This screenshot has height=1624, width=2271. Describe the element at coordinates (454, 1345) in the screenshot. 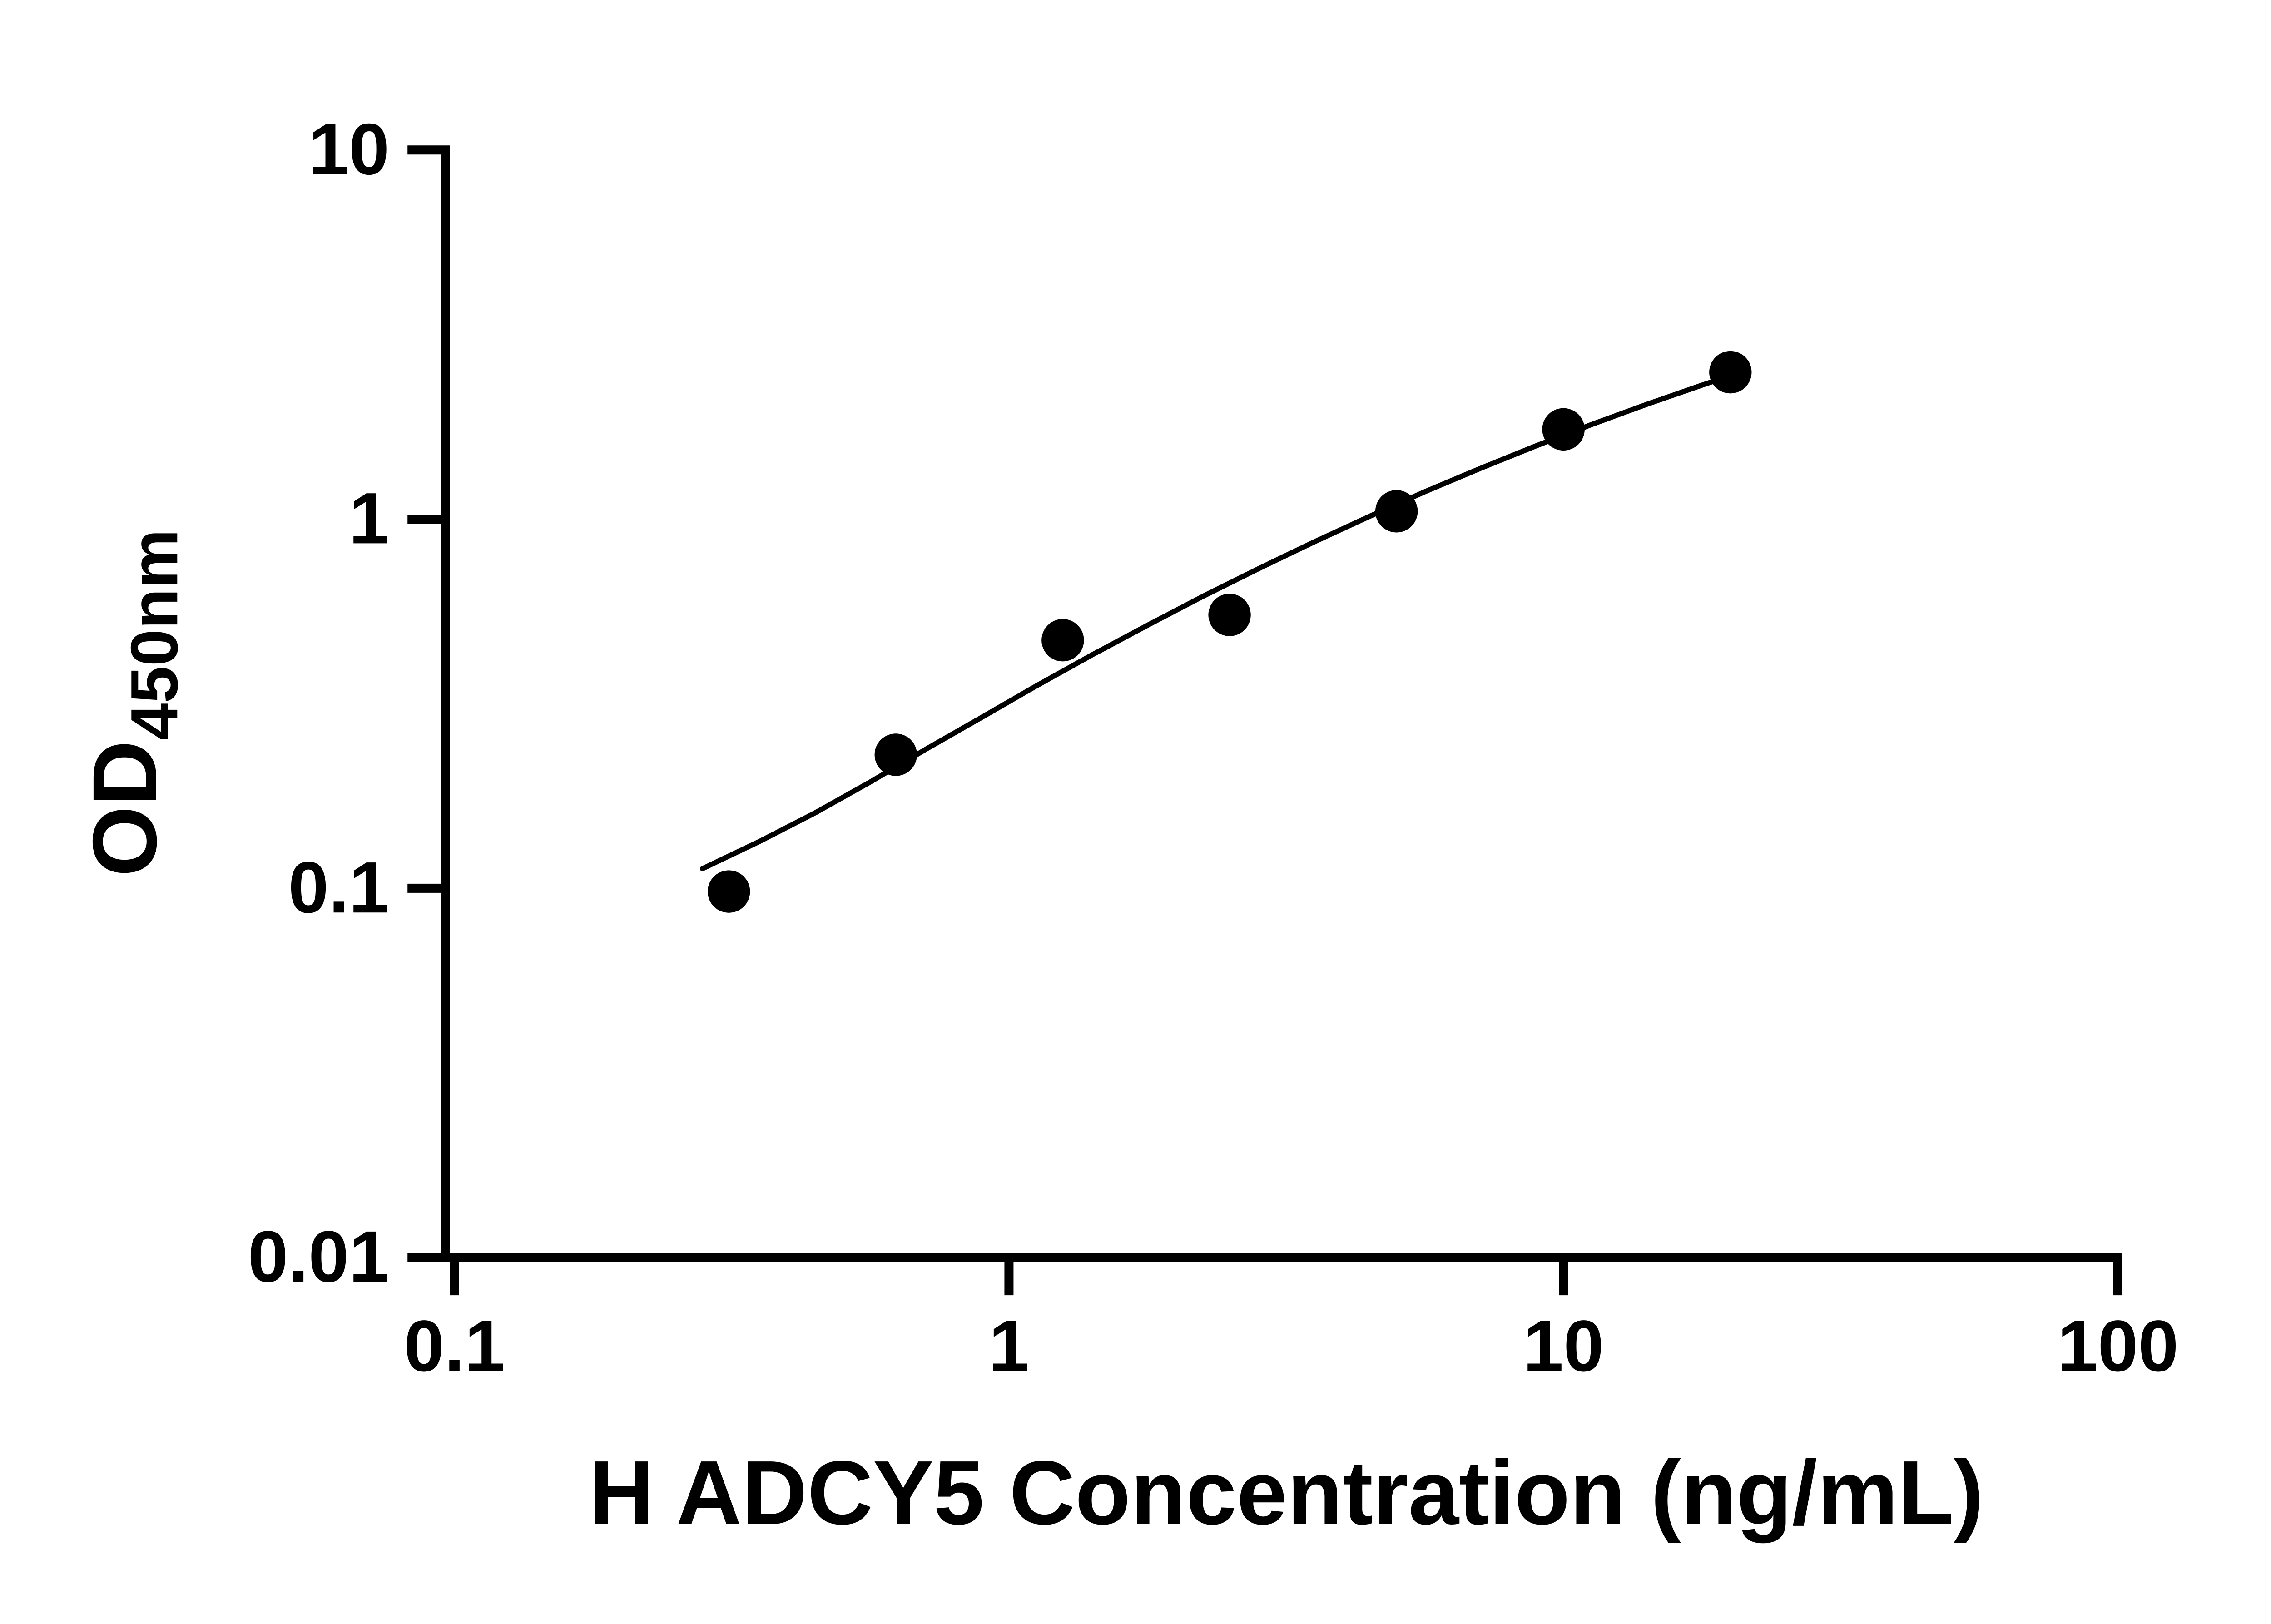

I see `x-tick-label: 0.1` at that location.